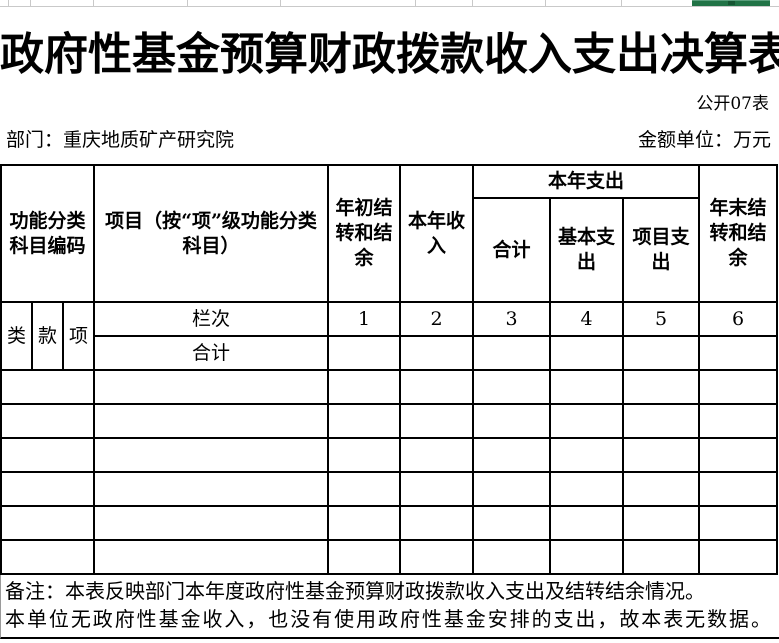 This screenshot has height=643, width=779. Describe the element at coordinates (389, 140) in the screenshot. I see `info-row: 部门：重庆地质矿产研究院 金额单位：万元` at that location.